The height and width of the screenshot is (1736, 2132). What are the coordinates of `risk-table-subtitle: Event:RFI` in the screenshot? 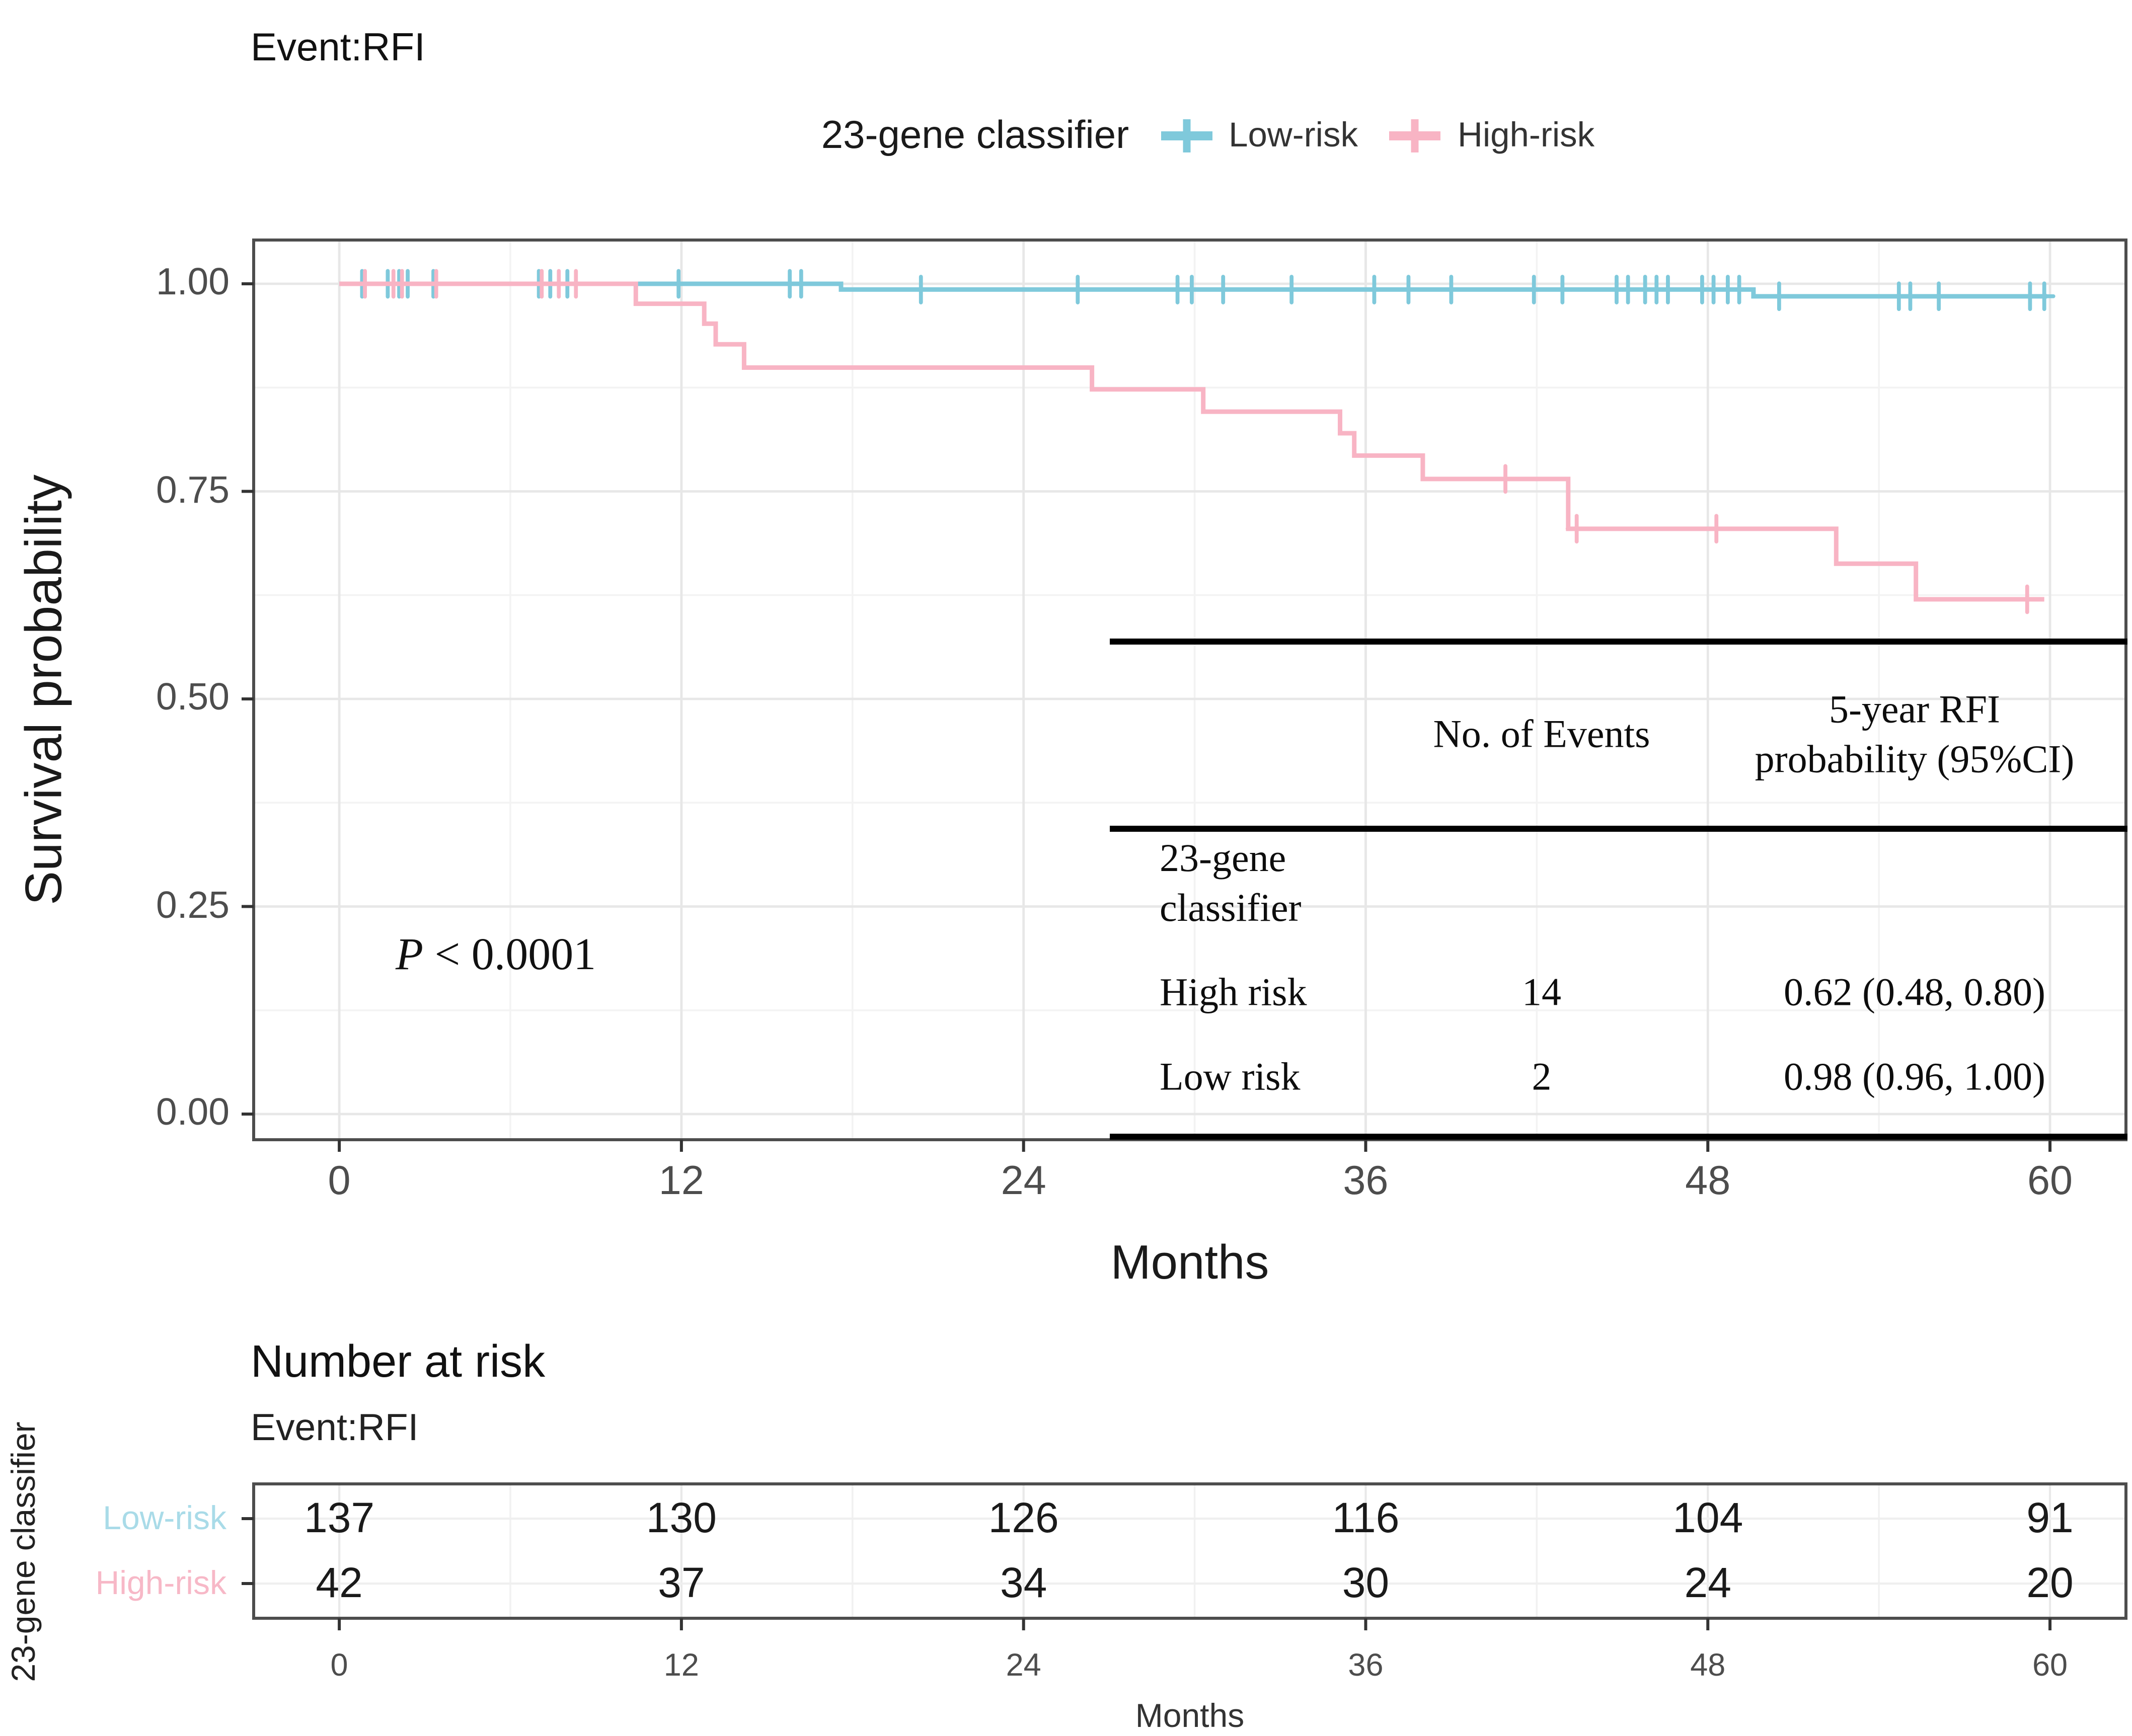 It's located at (335, 1428).